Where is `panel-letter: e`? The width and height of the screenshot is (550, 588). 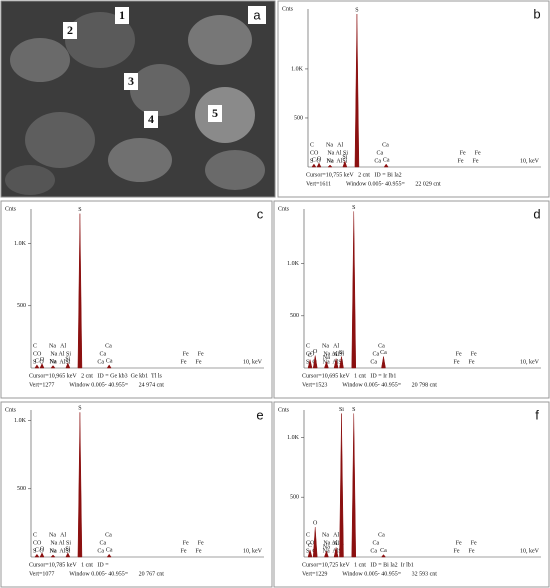
panel-letter: e is located at coordinates (259, 414).